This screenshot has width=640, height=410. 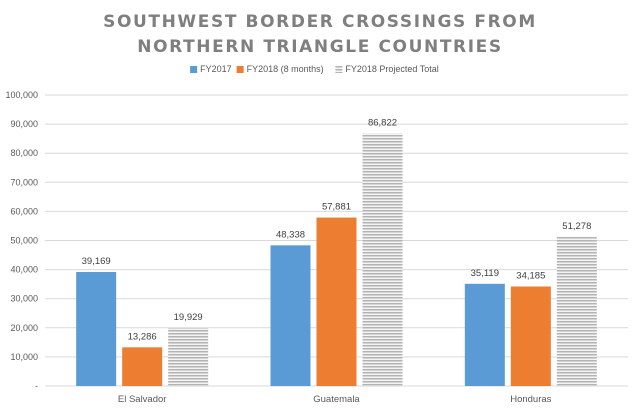 What do you see at coordinates (484, 334) in the screenshot?
I see `bar-honduras-fy2017` at bounding box center [484, 334].